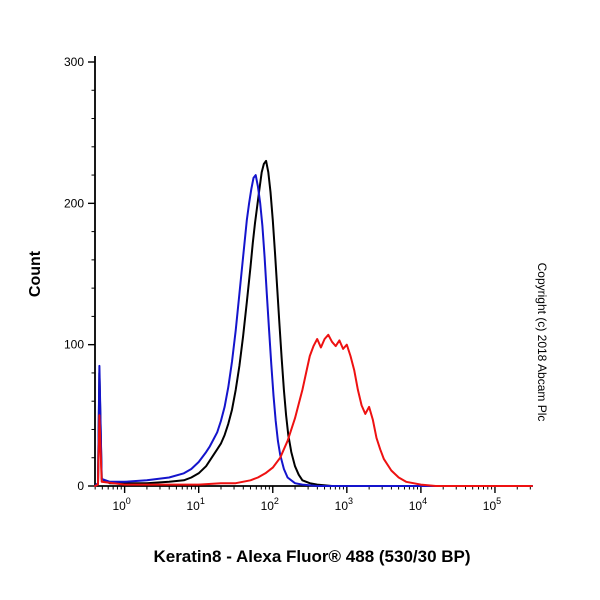 This screenshot has height=600, width=600. I want to click on x-tick-label: 10², so click(270, 504).